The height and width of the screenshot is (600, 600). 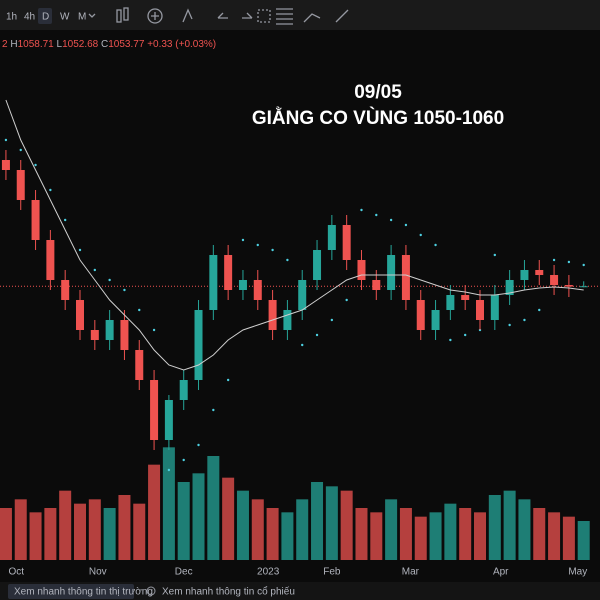 What do you see at coordinates (378, 118) in the screenshot?
I see `annotation: GIẰNG CO VÙNG 1050-1060` at bounding box center [378, 118].